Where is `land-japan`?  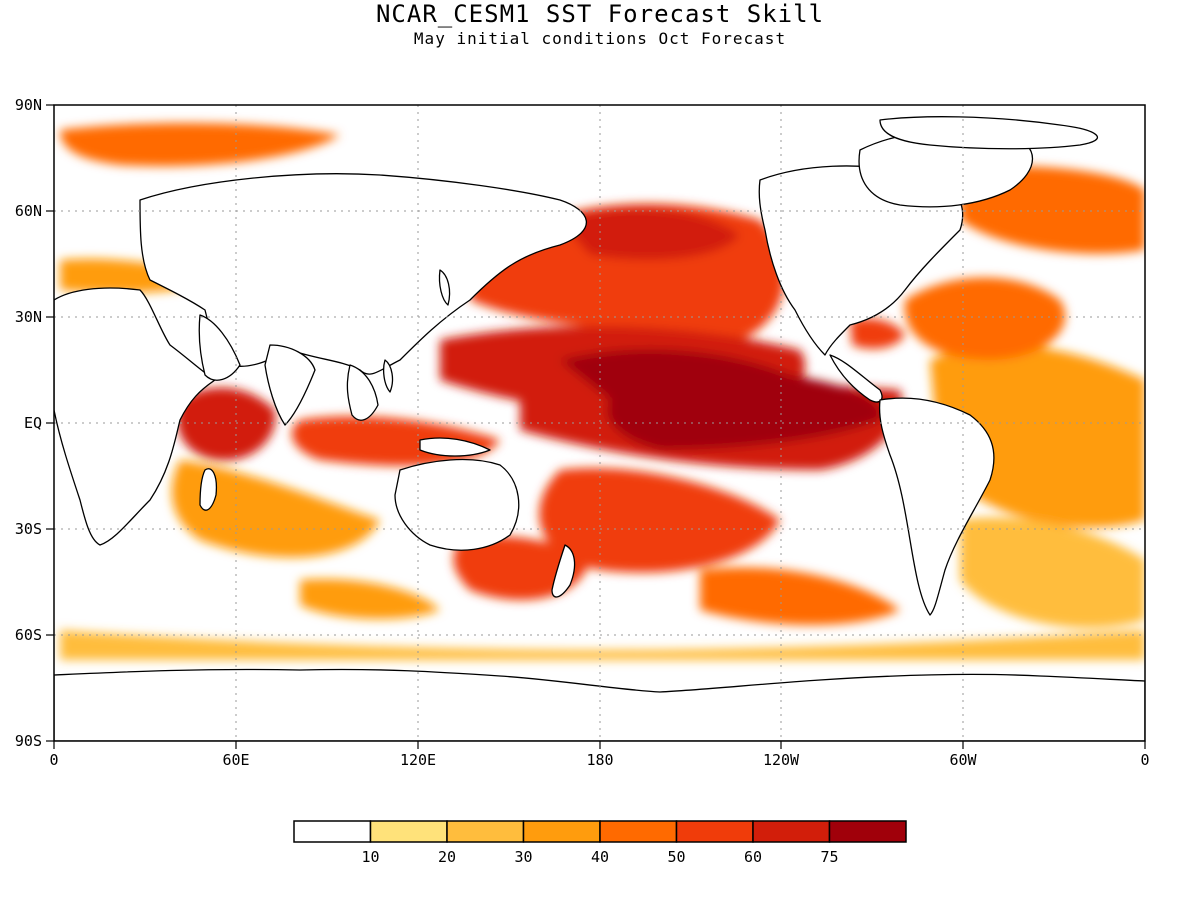
land-japan is located at coordinates (444, 287).